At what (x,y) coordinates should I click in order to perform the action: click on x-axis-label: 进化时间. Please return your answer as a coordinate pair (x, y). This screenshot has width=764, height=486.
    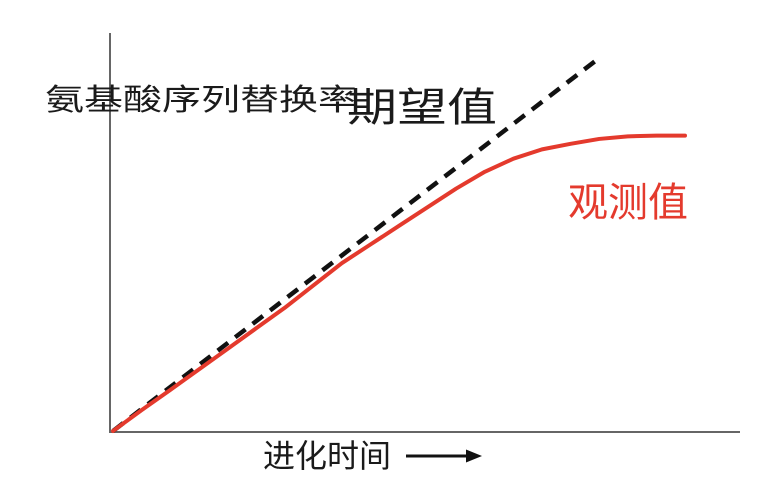
    Looking at the image, I should click on (327, 456).